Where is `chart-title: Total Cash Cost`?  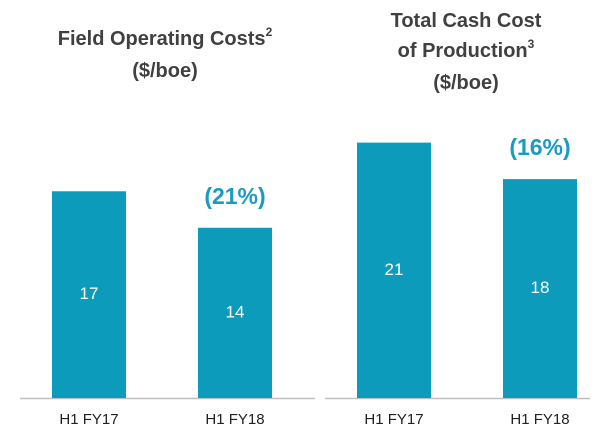
chart-title: Total Cash Cost is located at coordinates (466, 21).